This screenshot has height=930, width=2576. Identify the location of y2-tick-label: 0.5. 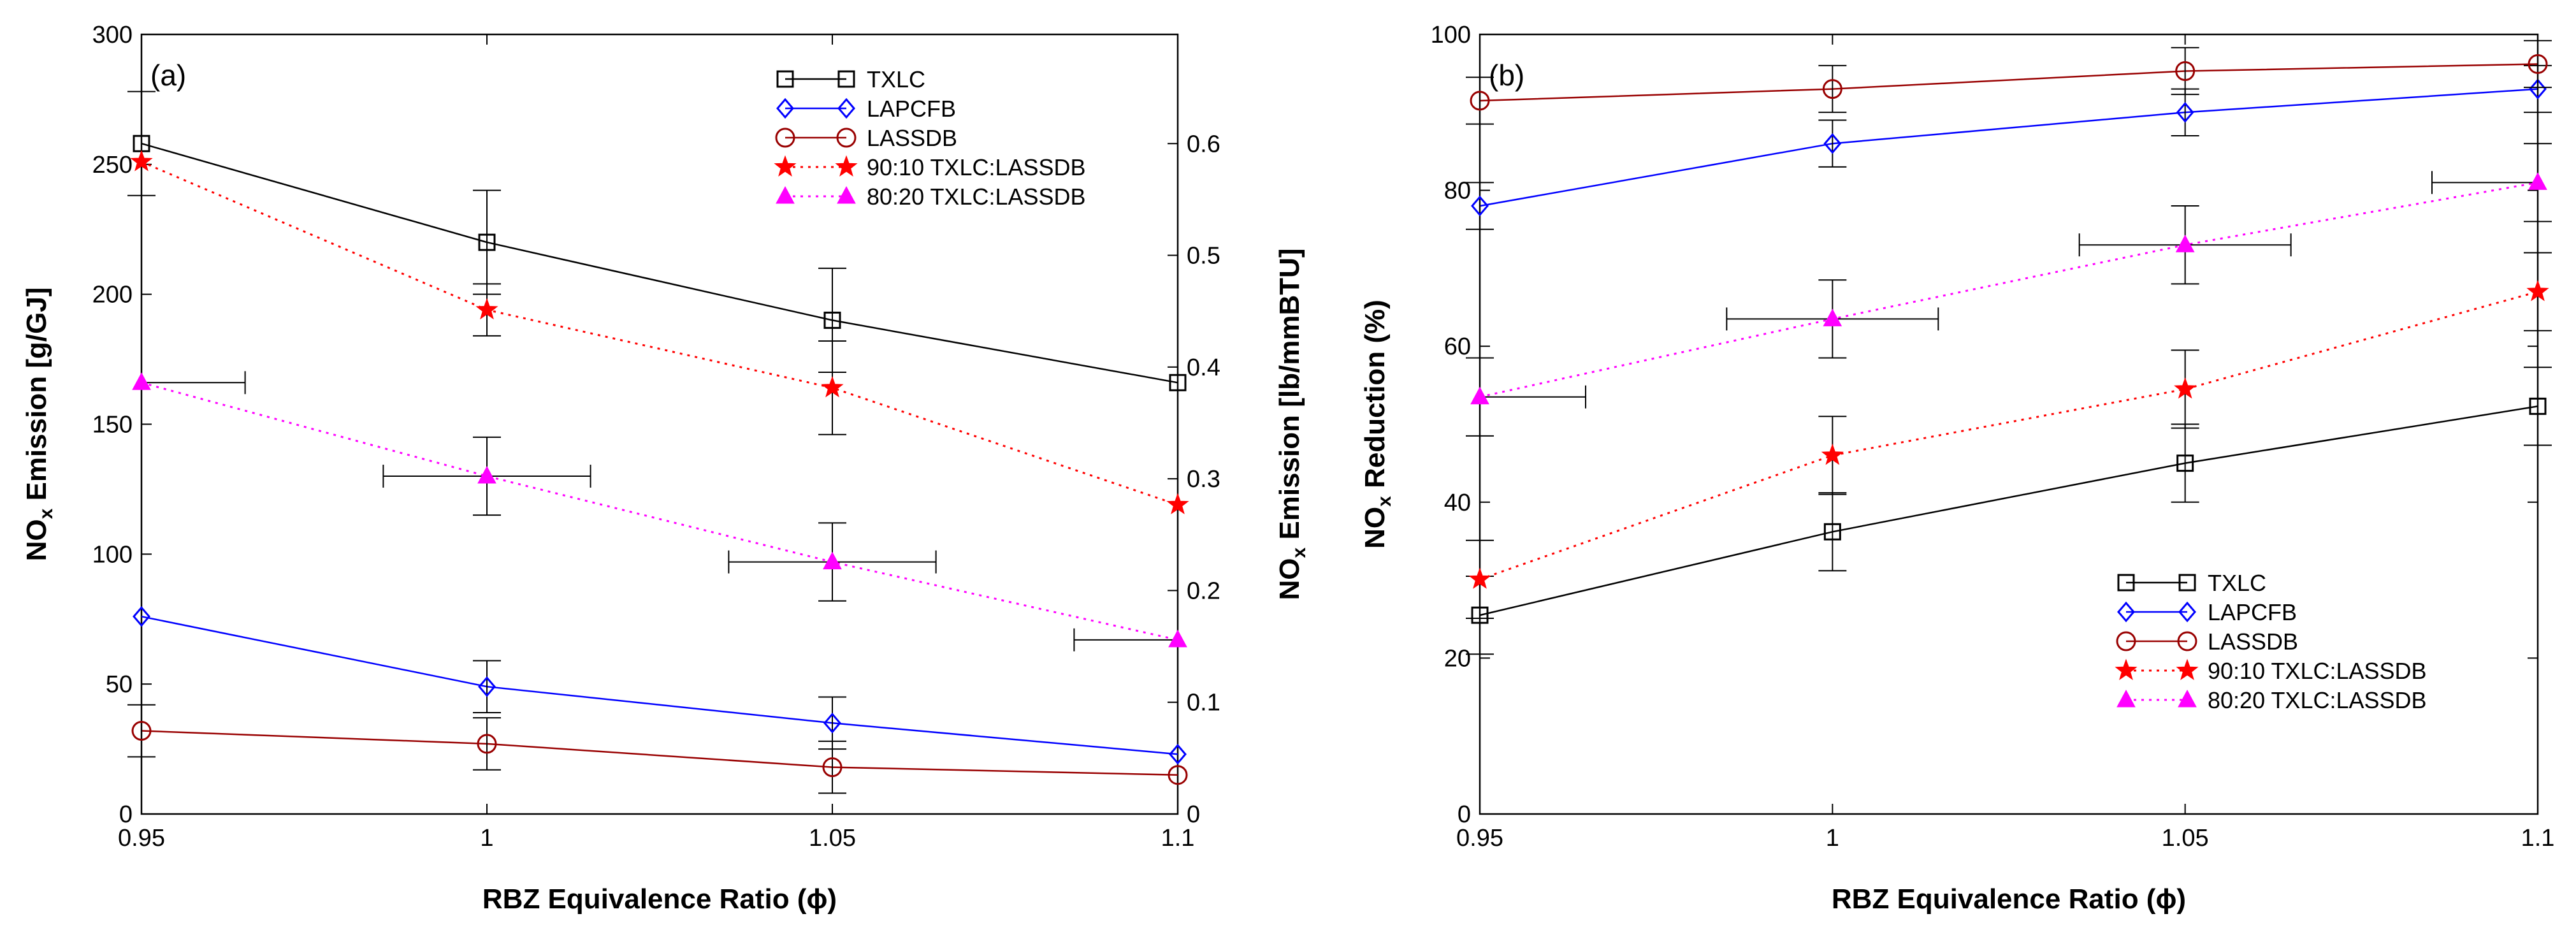
(1203, 256).